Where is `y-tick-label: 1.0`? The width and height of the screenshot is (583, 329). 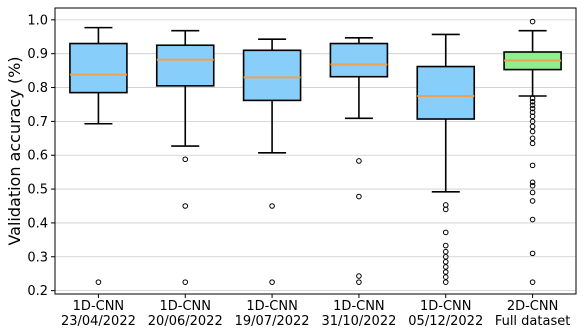
y-tick-label: 1.0 is located at coordinates (37, 20).